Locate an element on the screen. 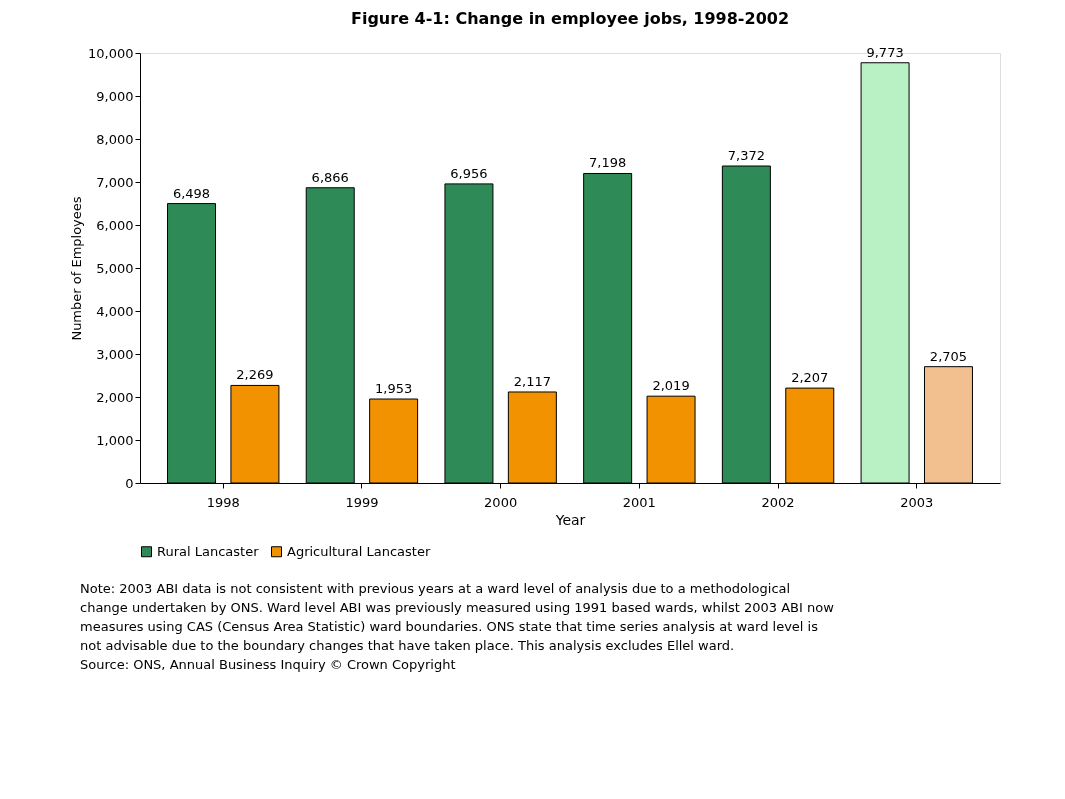 This screenshot has height=799, width=1065. data-label: 7,372 is located at coordinates (746, 155).